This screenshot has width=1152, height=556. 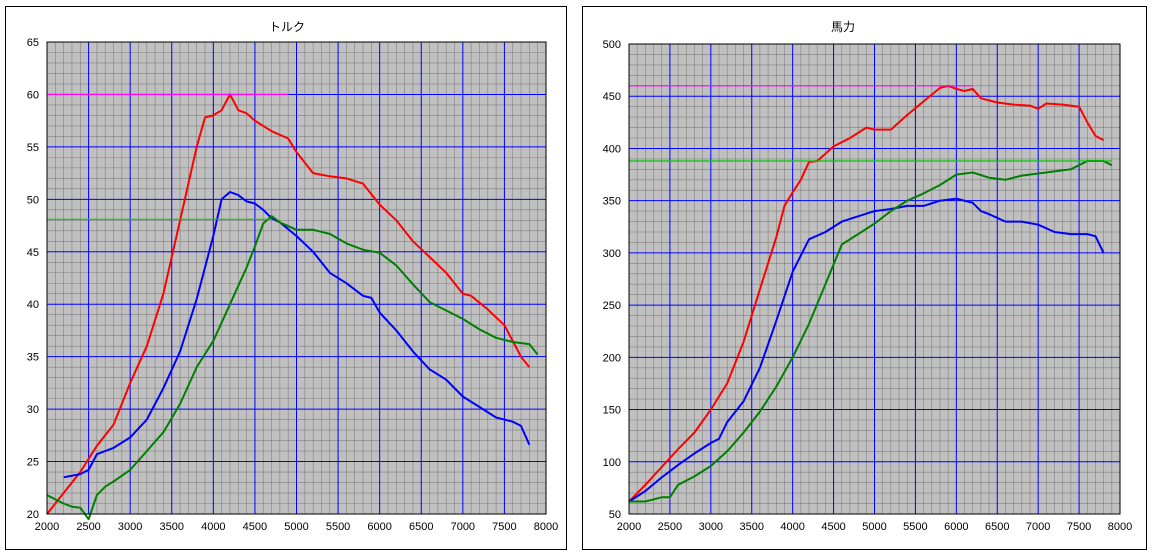 What do you see at coordinates (612, 97) in the screenshot?
I see `y-tick-label: 450` at bounding box center [612, 97].